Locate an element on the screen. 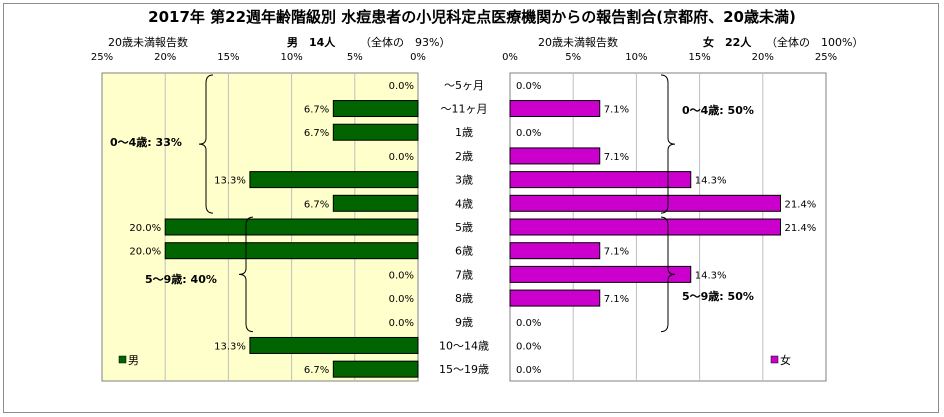 The image size is (944, 417). left-header-sex-count: 男 14人 is located at coordinates (311, 42).